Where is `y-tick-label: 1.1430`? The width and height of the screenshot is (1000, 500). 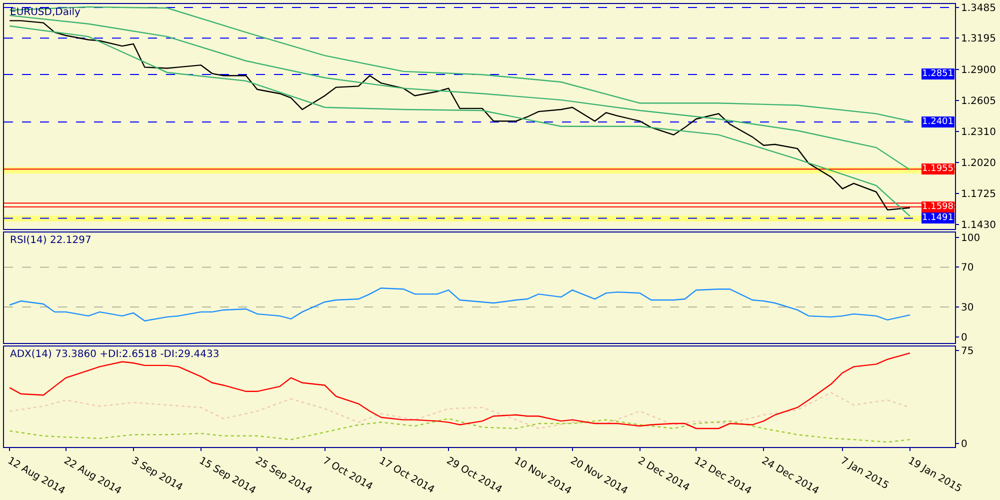 y-tick-label: 1.1430 is located at coordinates (978, 226).